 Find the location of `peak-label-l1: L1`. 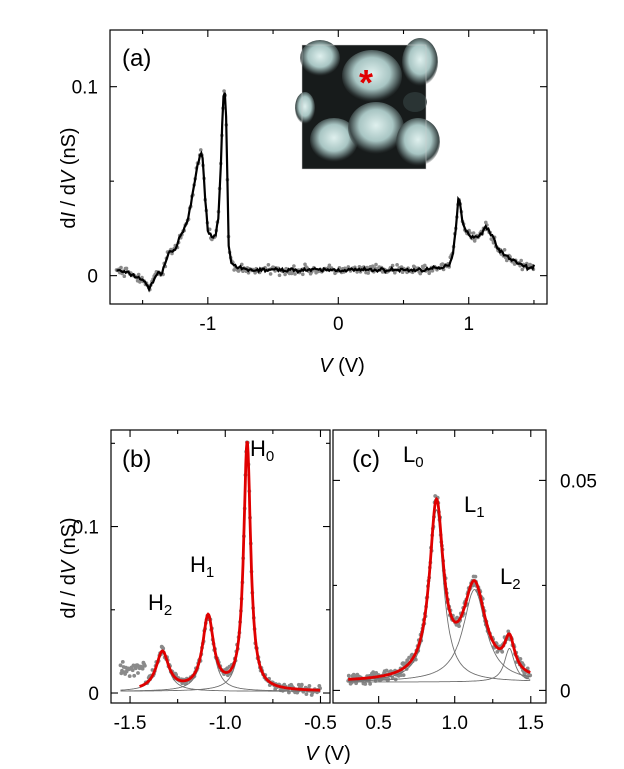

peak-label-l1: L1 is located at coordinates (474, 506).